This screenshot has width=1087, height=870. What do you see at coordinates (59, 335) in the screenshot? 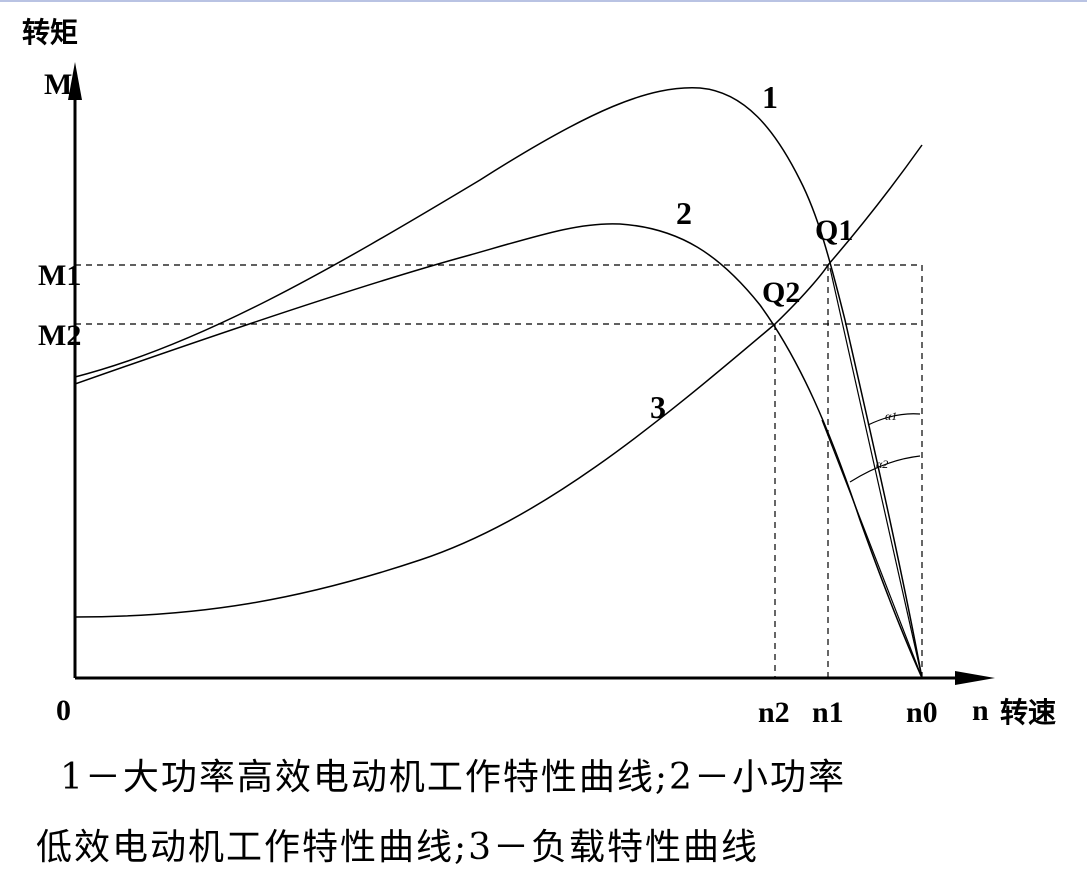
I see `m2-label: M2` at bounding box center [59, 335].